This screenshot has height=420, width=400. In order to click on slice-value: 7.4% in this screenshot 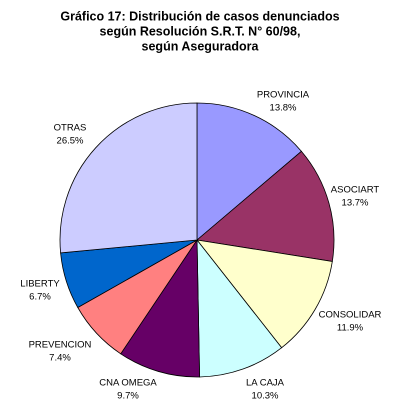, I will do `click(60, 358)`.